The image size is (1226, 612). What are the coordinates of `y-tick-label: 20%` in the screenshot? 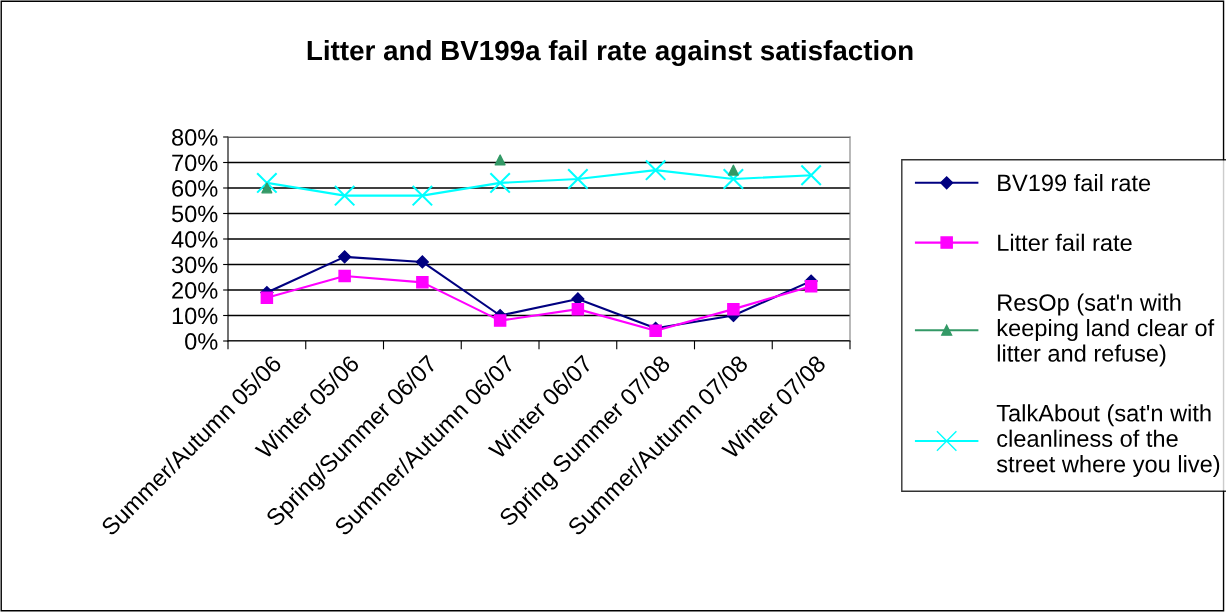 It's located at (195, 290).